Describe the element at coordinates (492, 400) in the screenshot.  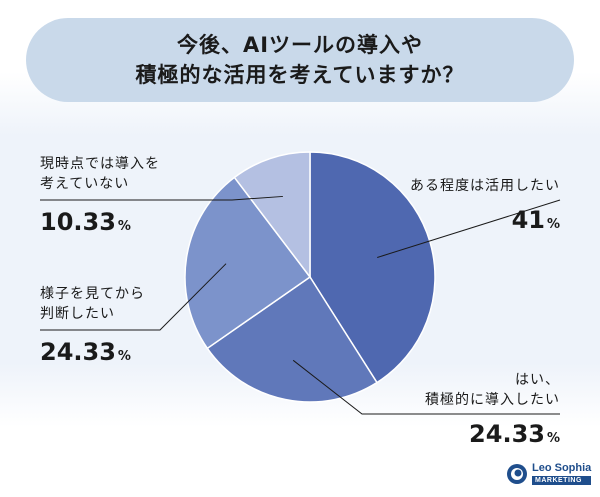
I see `slice-label-1-line-2: 積極的に導入したい` at that location.